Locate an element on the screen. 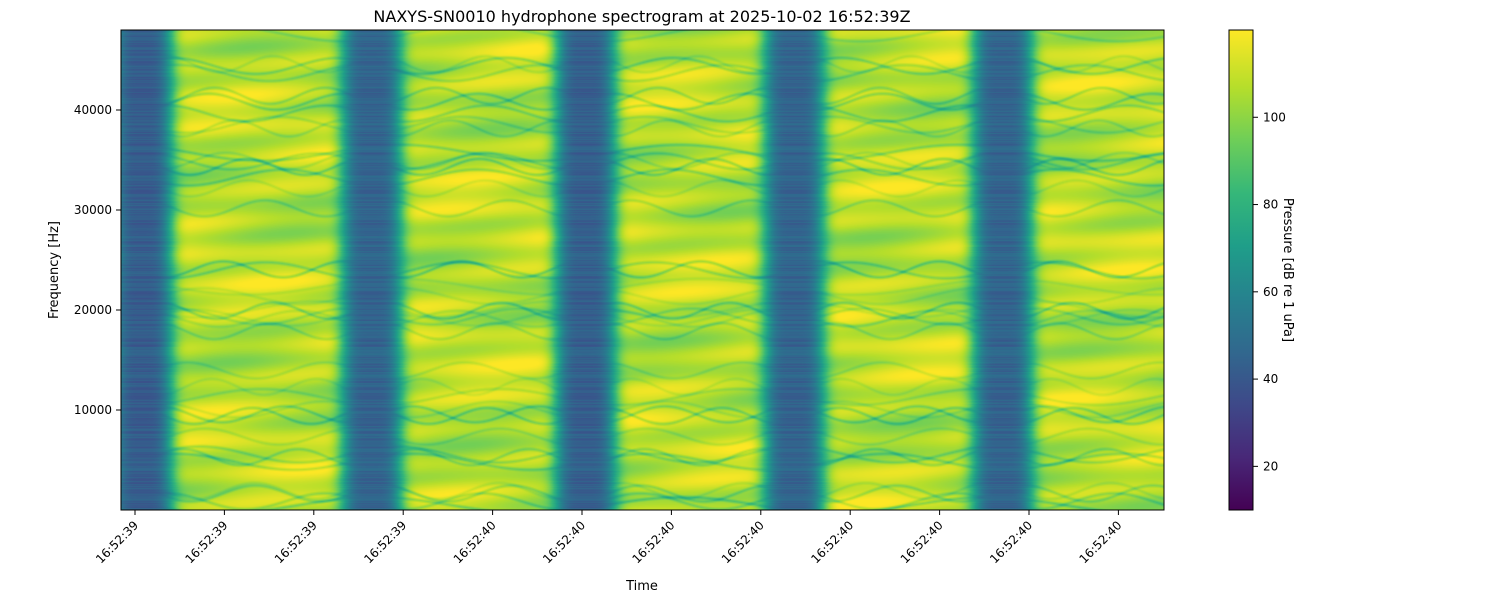 The width and height of the screenshot is (1500, 604). colorbar: 20 40 60 80 100 Pressure [dB re 1 uPa] is located at coordinates (1261, 270).